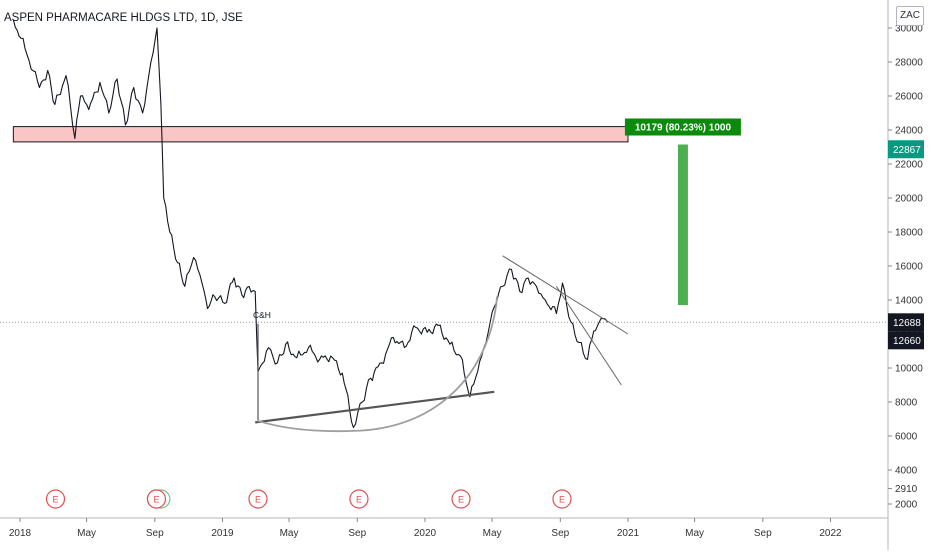 The image size is (932, 555). Describe the element at coordinates (909, 29) in the screenshot. I see `y-tick-label: 30000` at that location.